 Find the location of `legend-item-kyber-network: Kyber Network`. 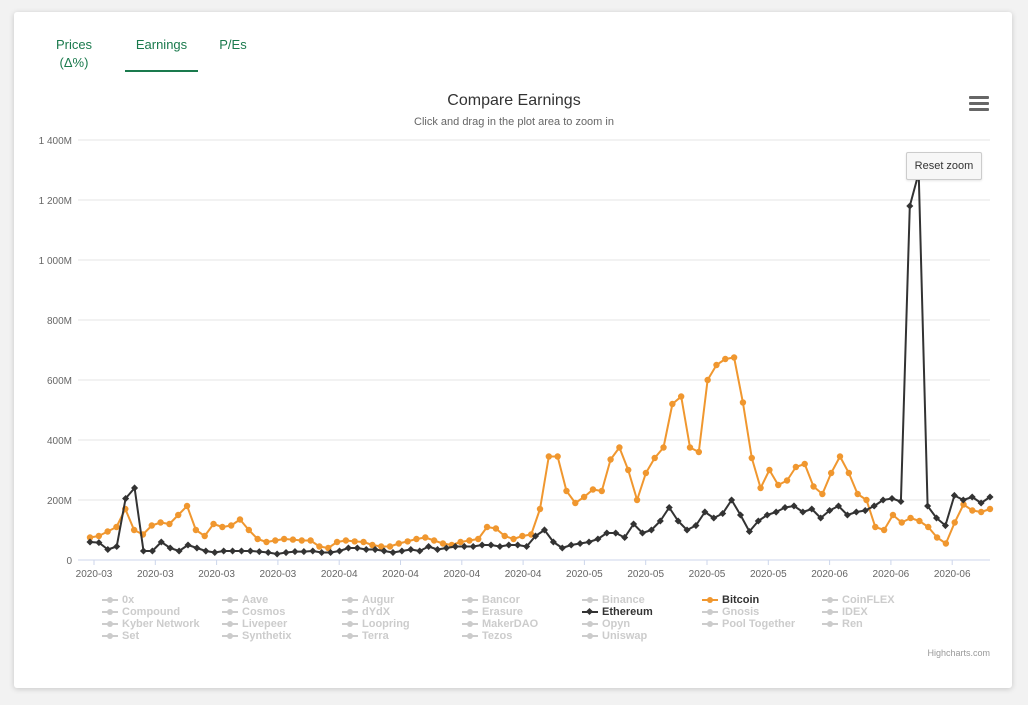

legend-item-kyber-network: Kyber Network is located at coordinates (151, 624).